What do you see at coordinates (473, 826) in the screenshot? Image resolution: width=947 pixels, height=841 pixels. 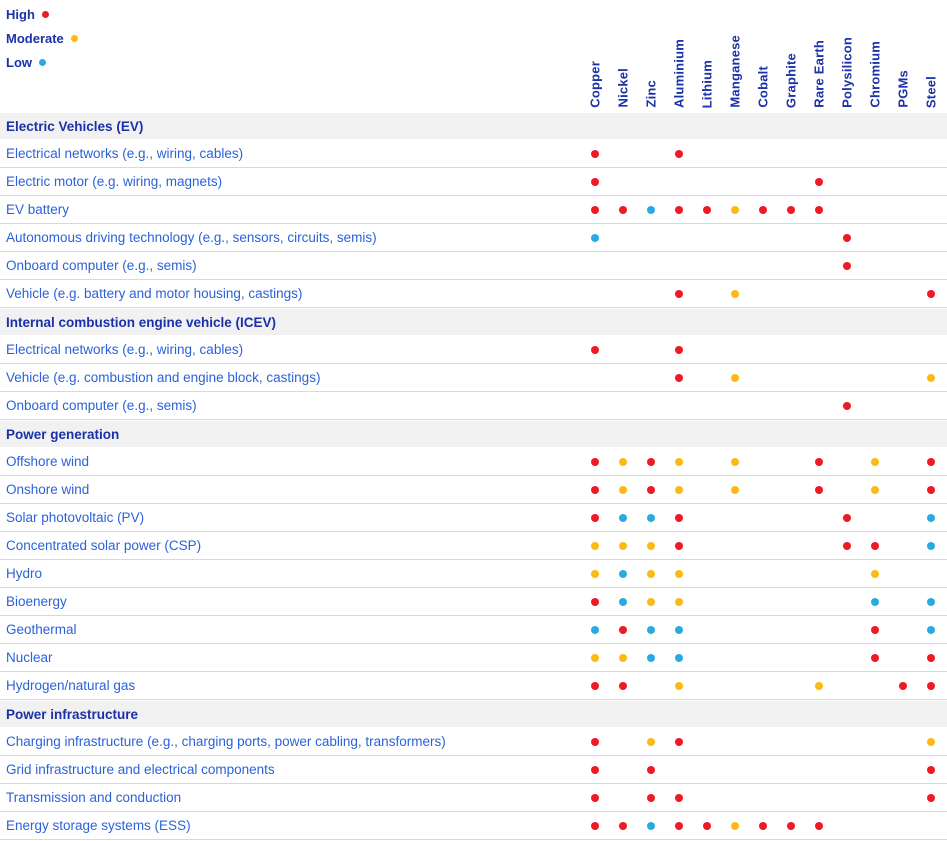 I see `table-row-energy-storage-systems-ess: Energy storage systems (ESS)` at bounding box center [473, 826].